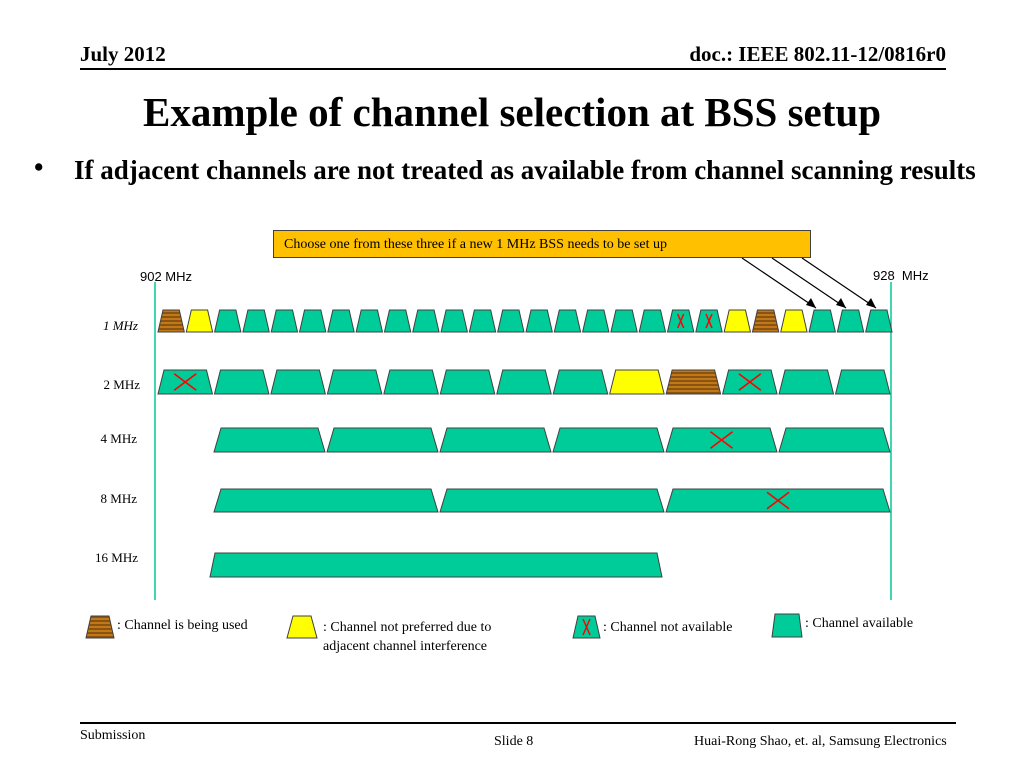  Describe the element at coordinates (123, 54) in the screenshot. I see `header-date: July 2012` at that location.